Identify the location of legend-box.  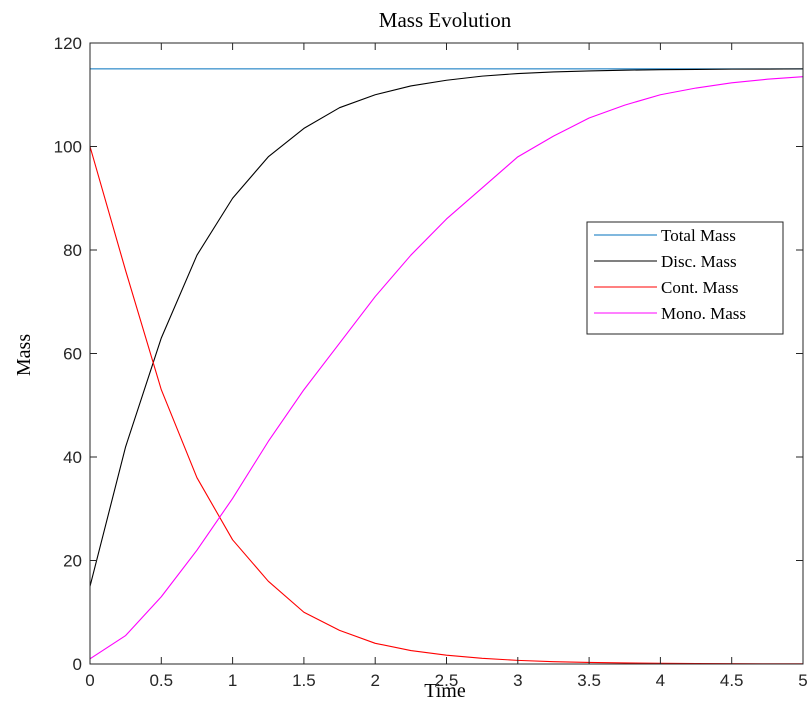
(685, 278).